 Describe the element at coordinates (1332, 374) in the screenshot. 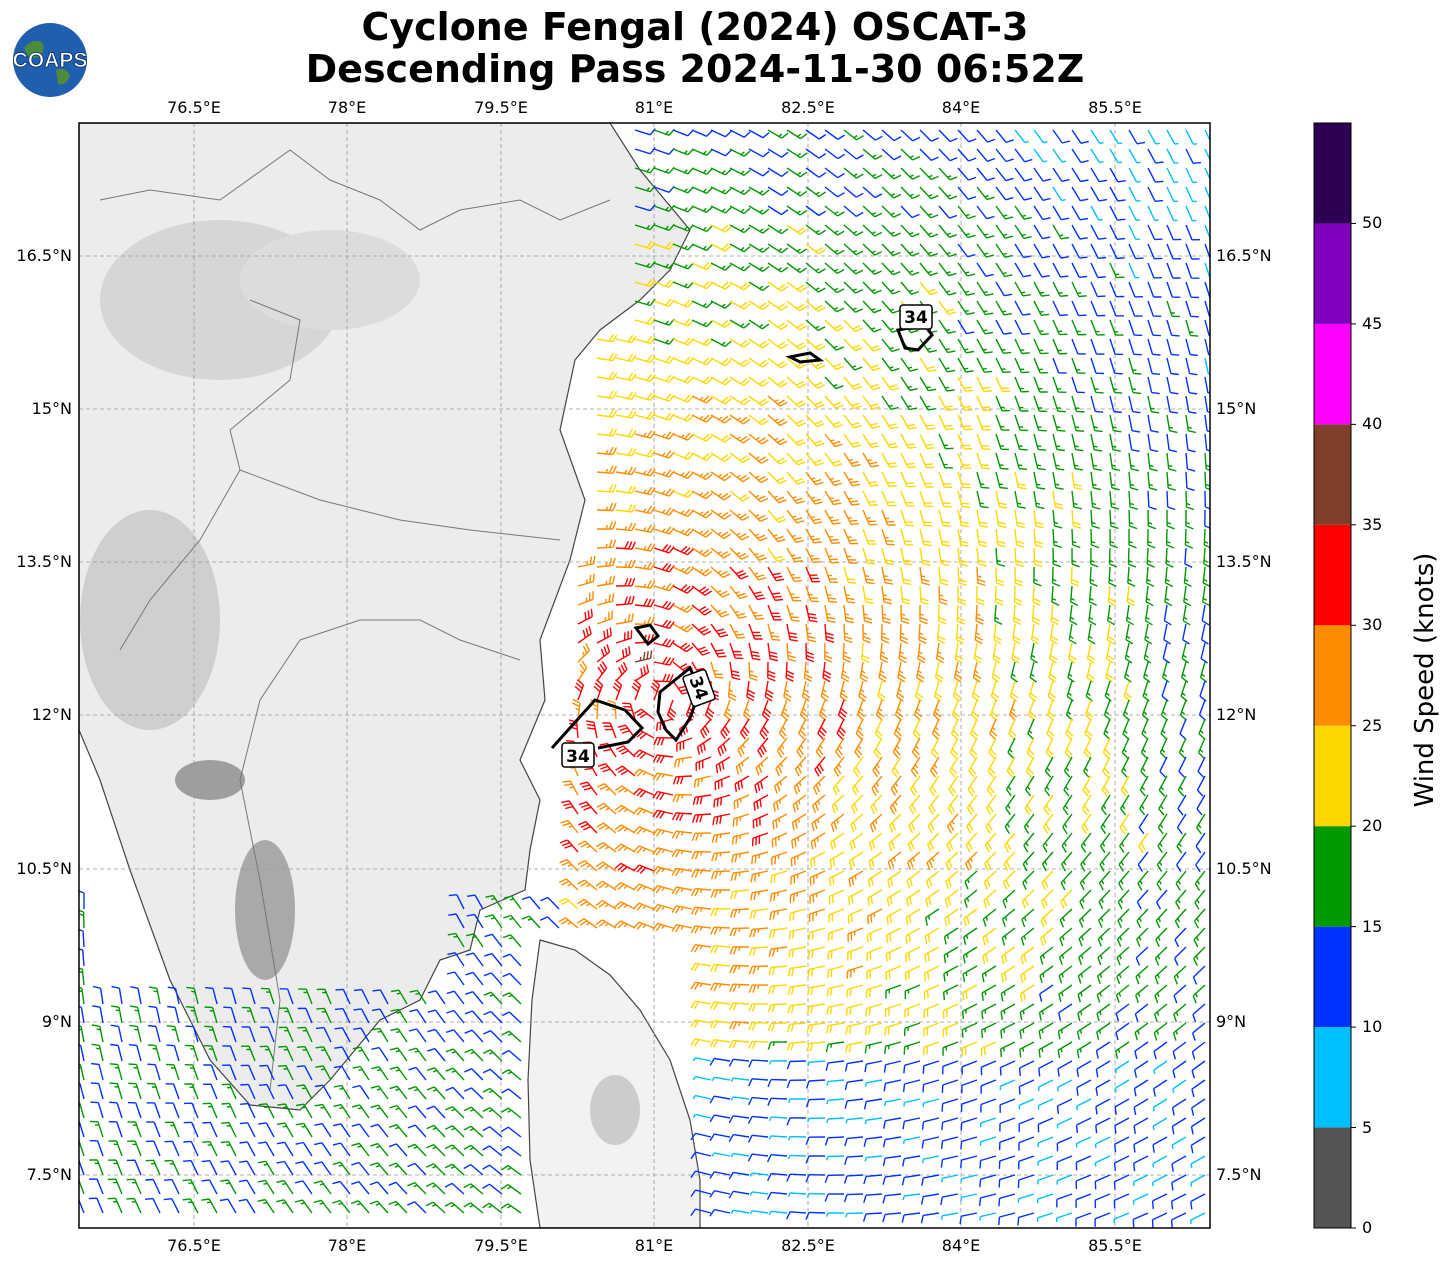

I see `colorbar-bin` at that location.